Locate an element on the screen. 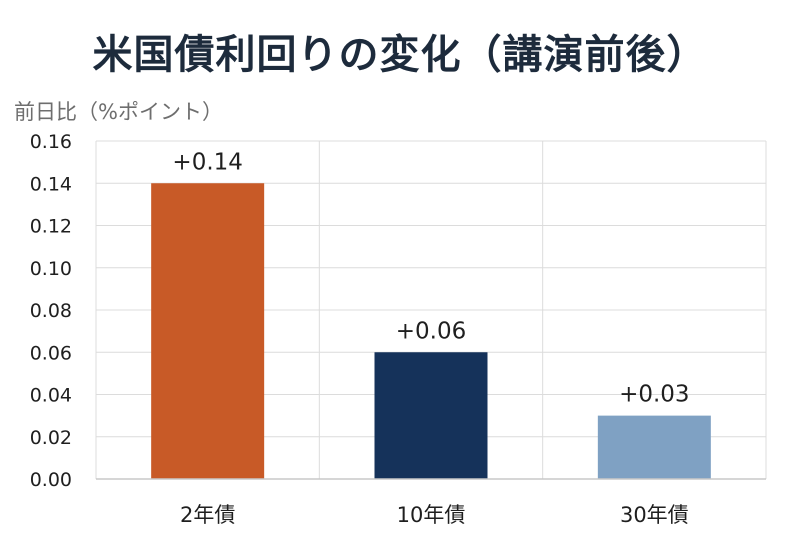  y-tick-label: 0.16 is located at coordinates (51, 142).